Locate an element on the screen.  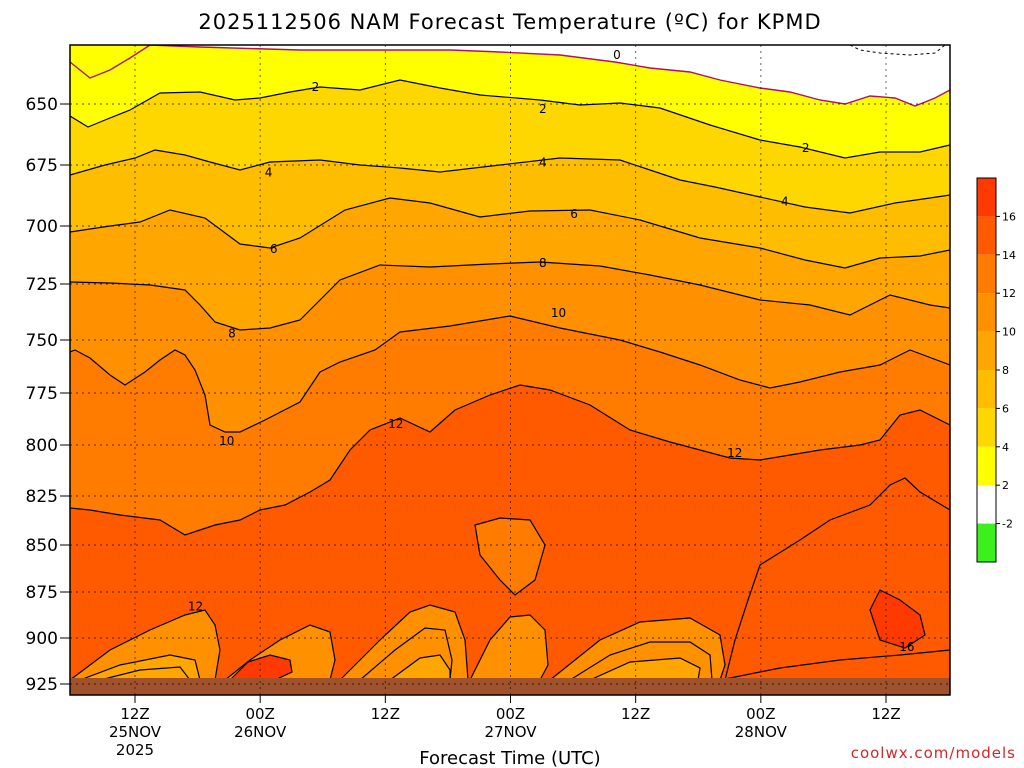
y-tick-label: 925 is located at coordinates (42, 685).